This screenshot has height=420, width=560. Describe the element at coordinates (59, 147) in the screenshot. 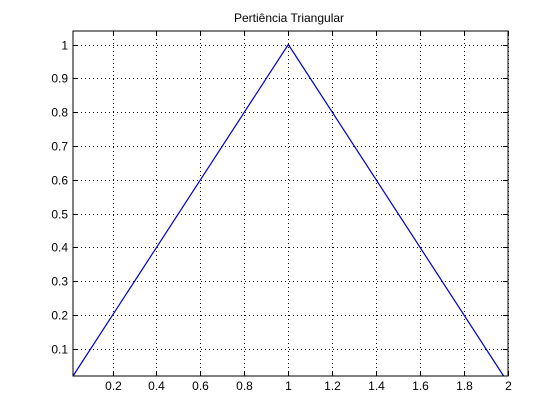

I see `y-tick-label: 0.7` at that location.